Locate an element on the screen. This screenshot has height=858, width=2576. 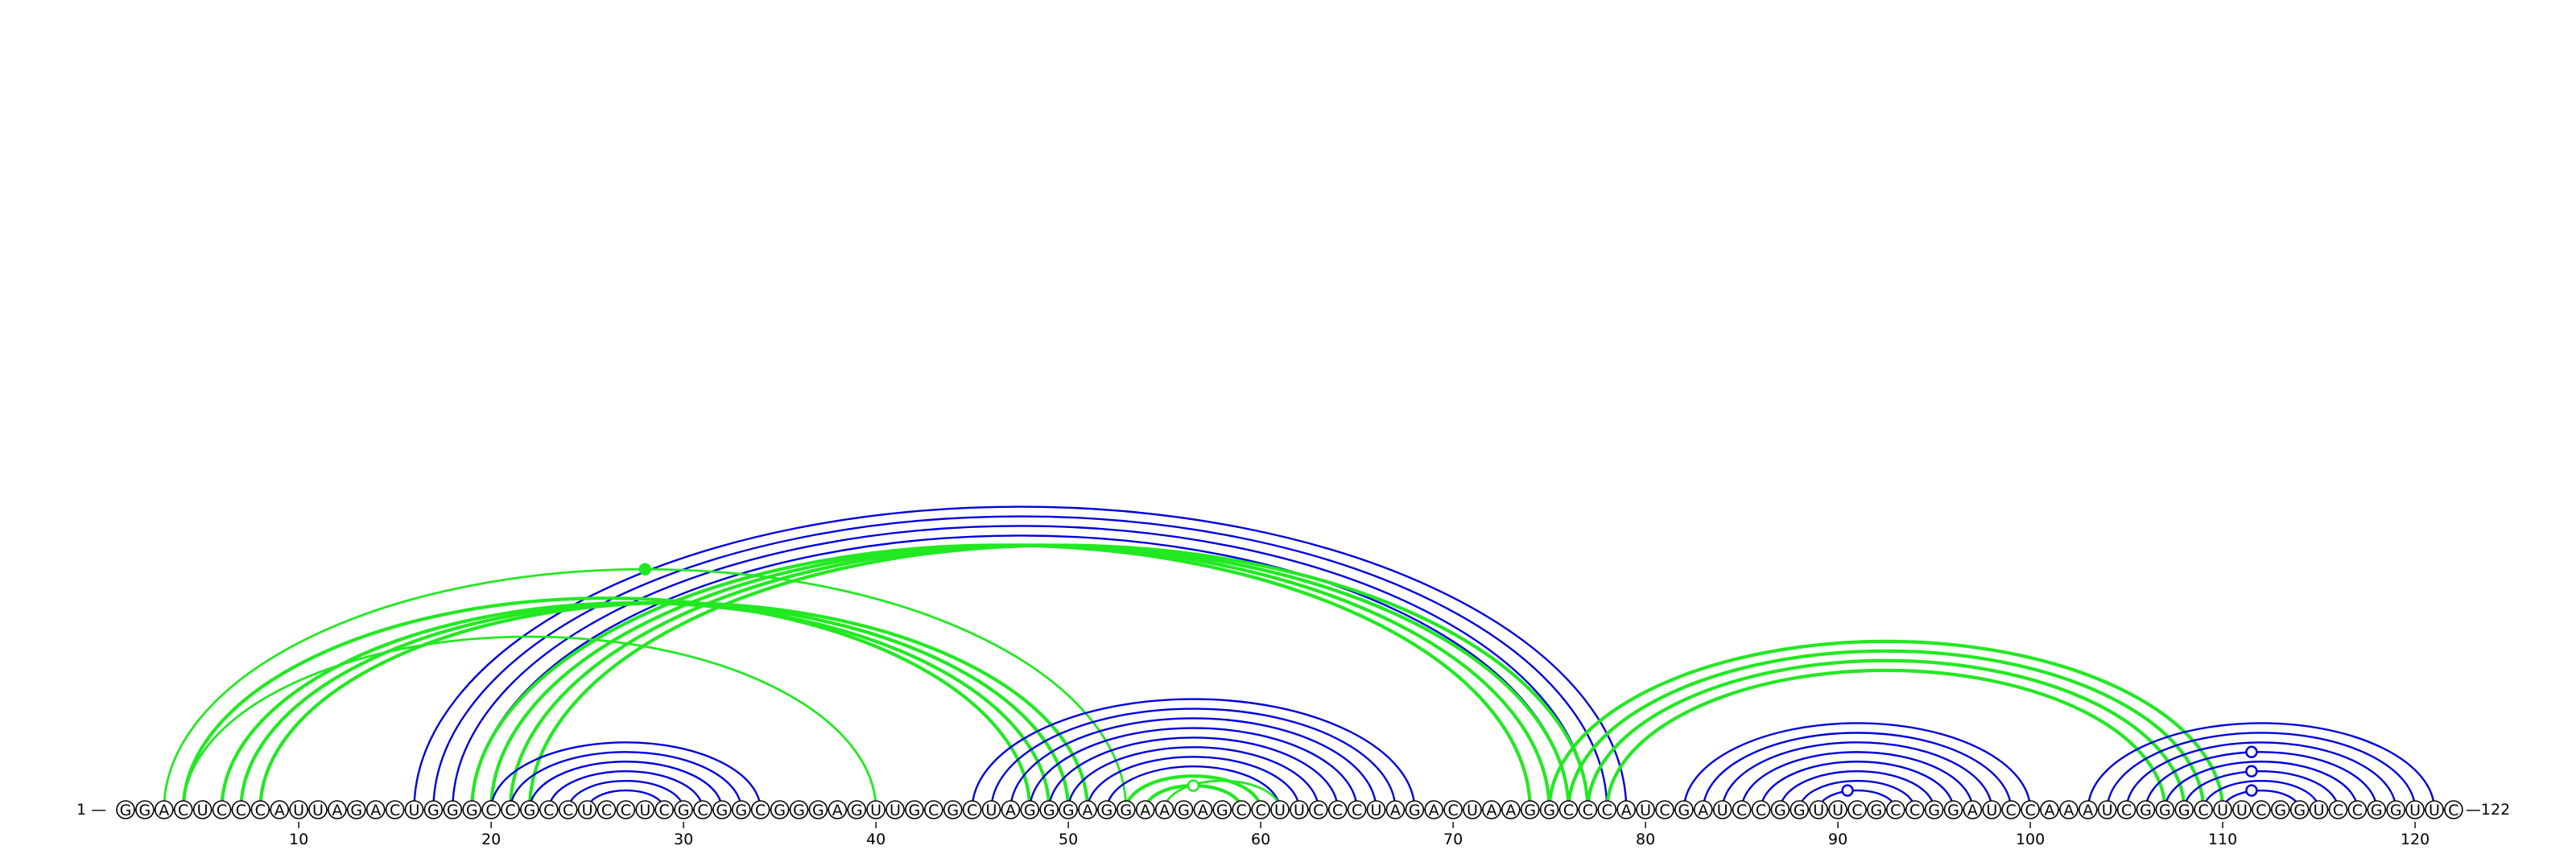
nucleotide-13: G is located at coordinates (356, 809).